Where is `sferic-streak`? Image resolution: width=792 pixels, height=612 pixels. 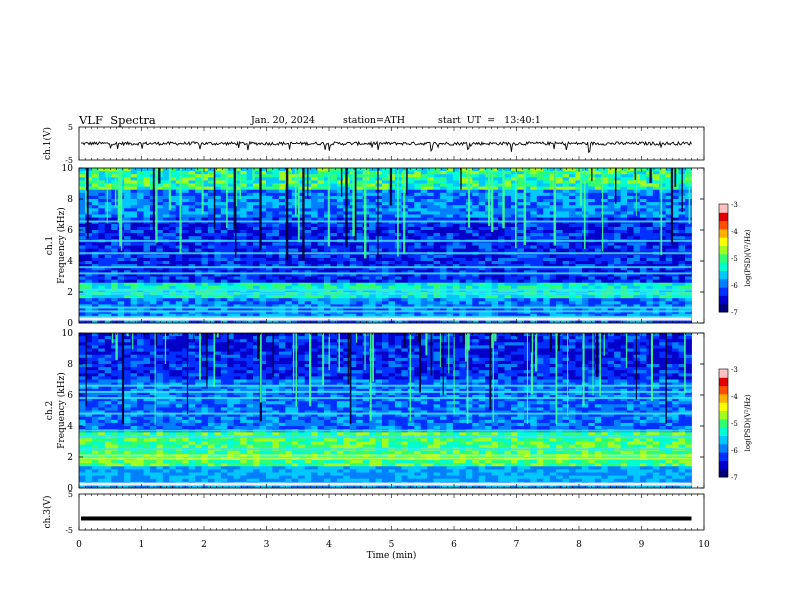 sferic-streak is located at coordinates (554, 207).